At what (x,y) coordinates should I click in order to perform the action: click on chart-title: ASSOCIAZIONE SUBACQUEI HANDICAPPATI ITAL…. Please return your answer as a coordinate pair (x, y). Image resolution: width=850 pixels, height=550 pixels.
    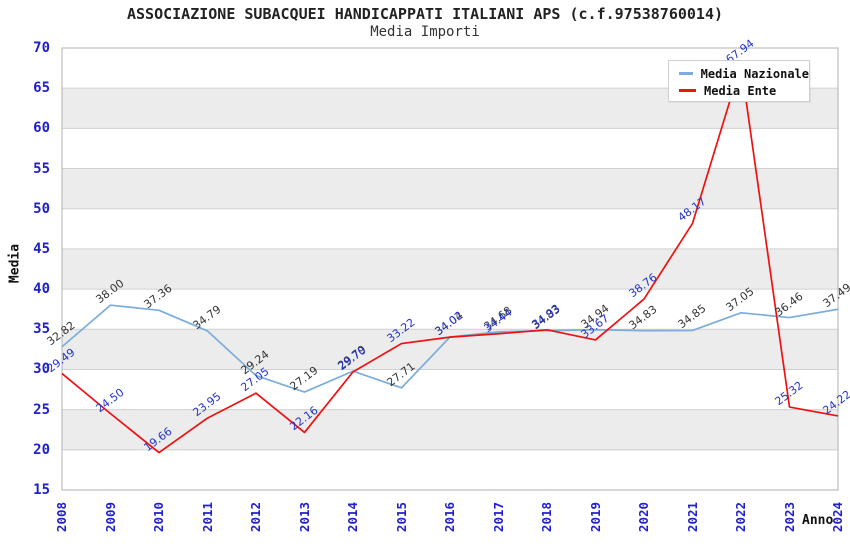
    Looking at the image, I should click on (425, 14).